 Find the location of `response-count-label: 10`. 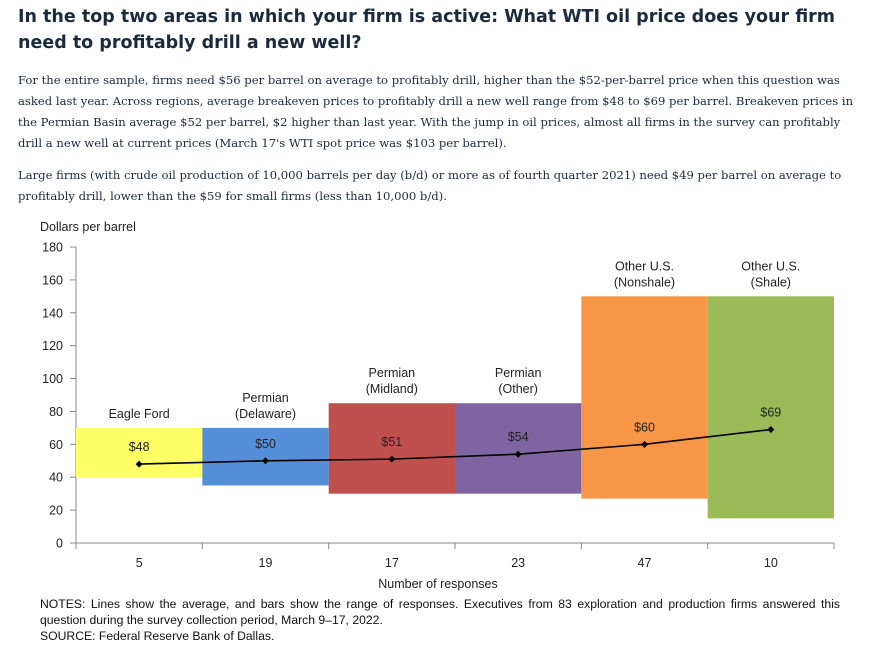

response-count-label: 10 is located at coordinates (771, 563).